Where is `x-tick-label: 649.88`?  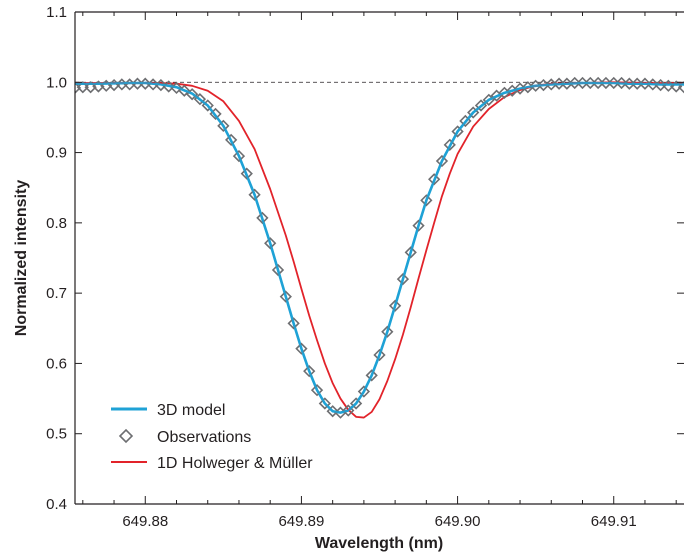 x-tick-label: 649.88 is located at coordinates (145, 521).